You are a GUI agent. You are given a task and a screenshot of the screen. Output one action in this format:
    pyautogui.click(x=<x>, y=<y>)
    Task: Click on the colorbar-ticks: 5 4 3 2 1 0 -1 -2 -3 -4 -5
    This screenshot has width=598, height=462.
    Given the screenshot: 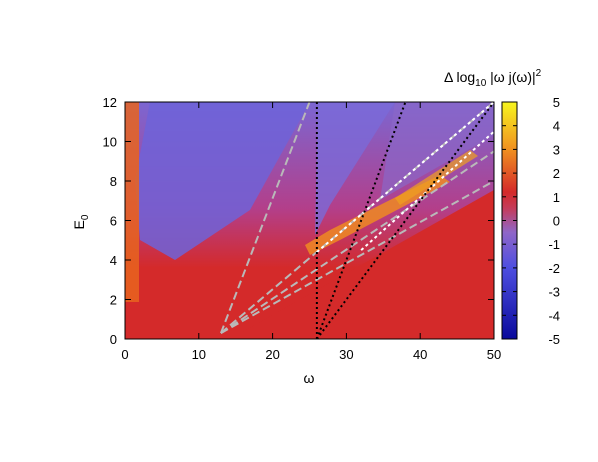 What is the action you would take?
    pyautogui.click(x=531, y=221)
    